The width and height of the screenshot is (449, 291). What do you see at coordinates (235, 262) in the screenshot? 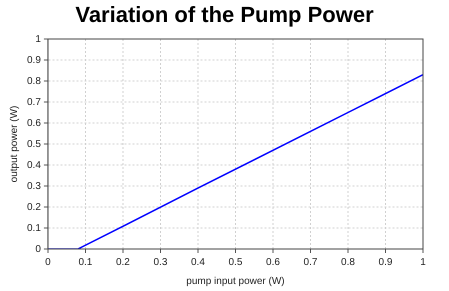
I see `x-tick-label: 0.5` at bounding box center [235, 262].